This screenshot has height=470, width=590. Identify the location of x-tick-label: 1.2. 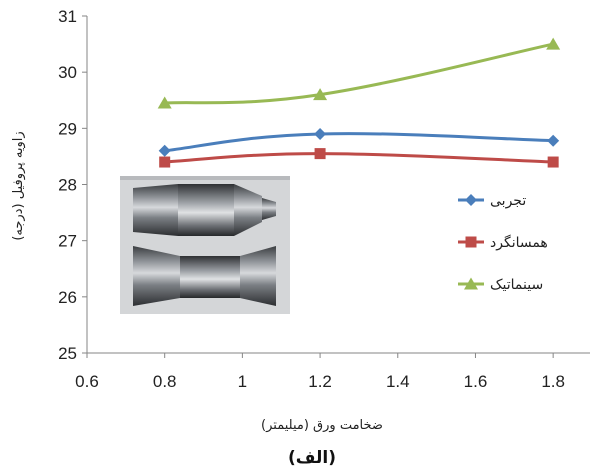
(320, 381).